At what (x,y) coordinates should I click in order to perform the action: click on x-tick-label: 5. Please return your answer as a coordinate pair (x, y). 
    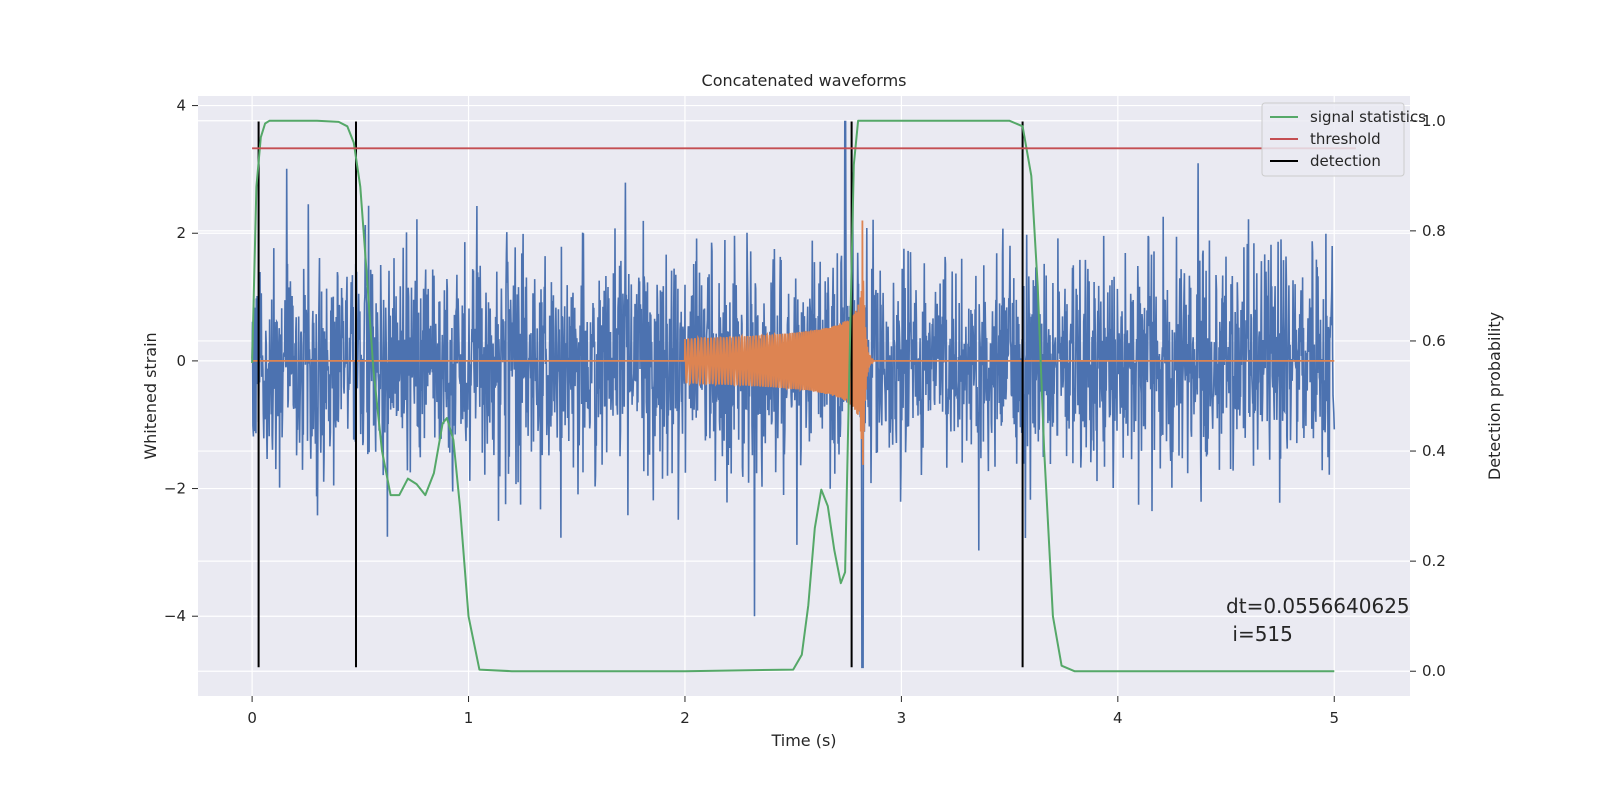
    Looking at the image, I should click on (1334, 718).